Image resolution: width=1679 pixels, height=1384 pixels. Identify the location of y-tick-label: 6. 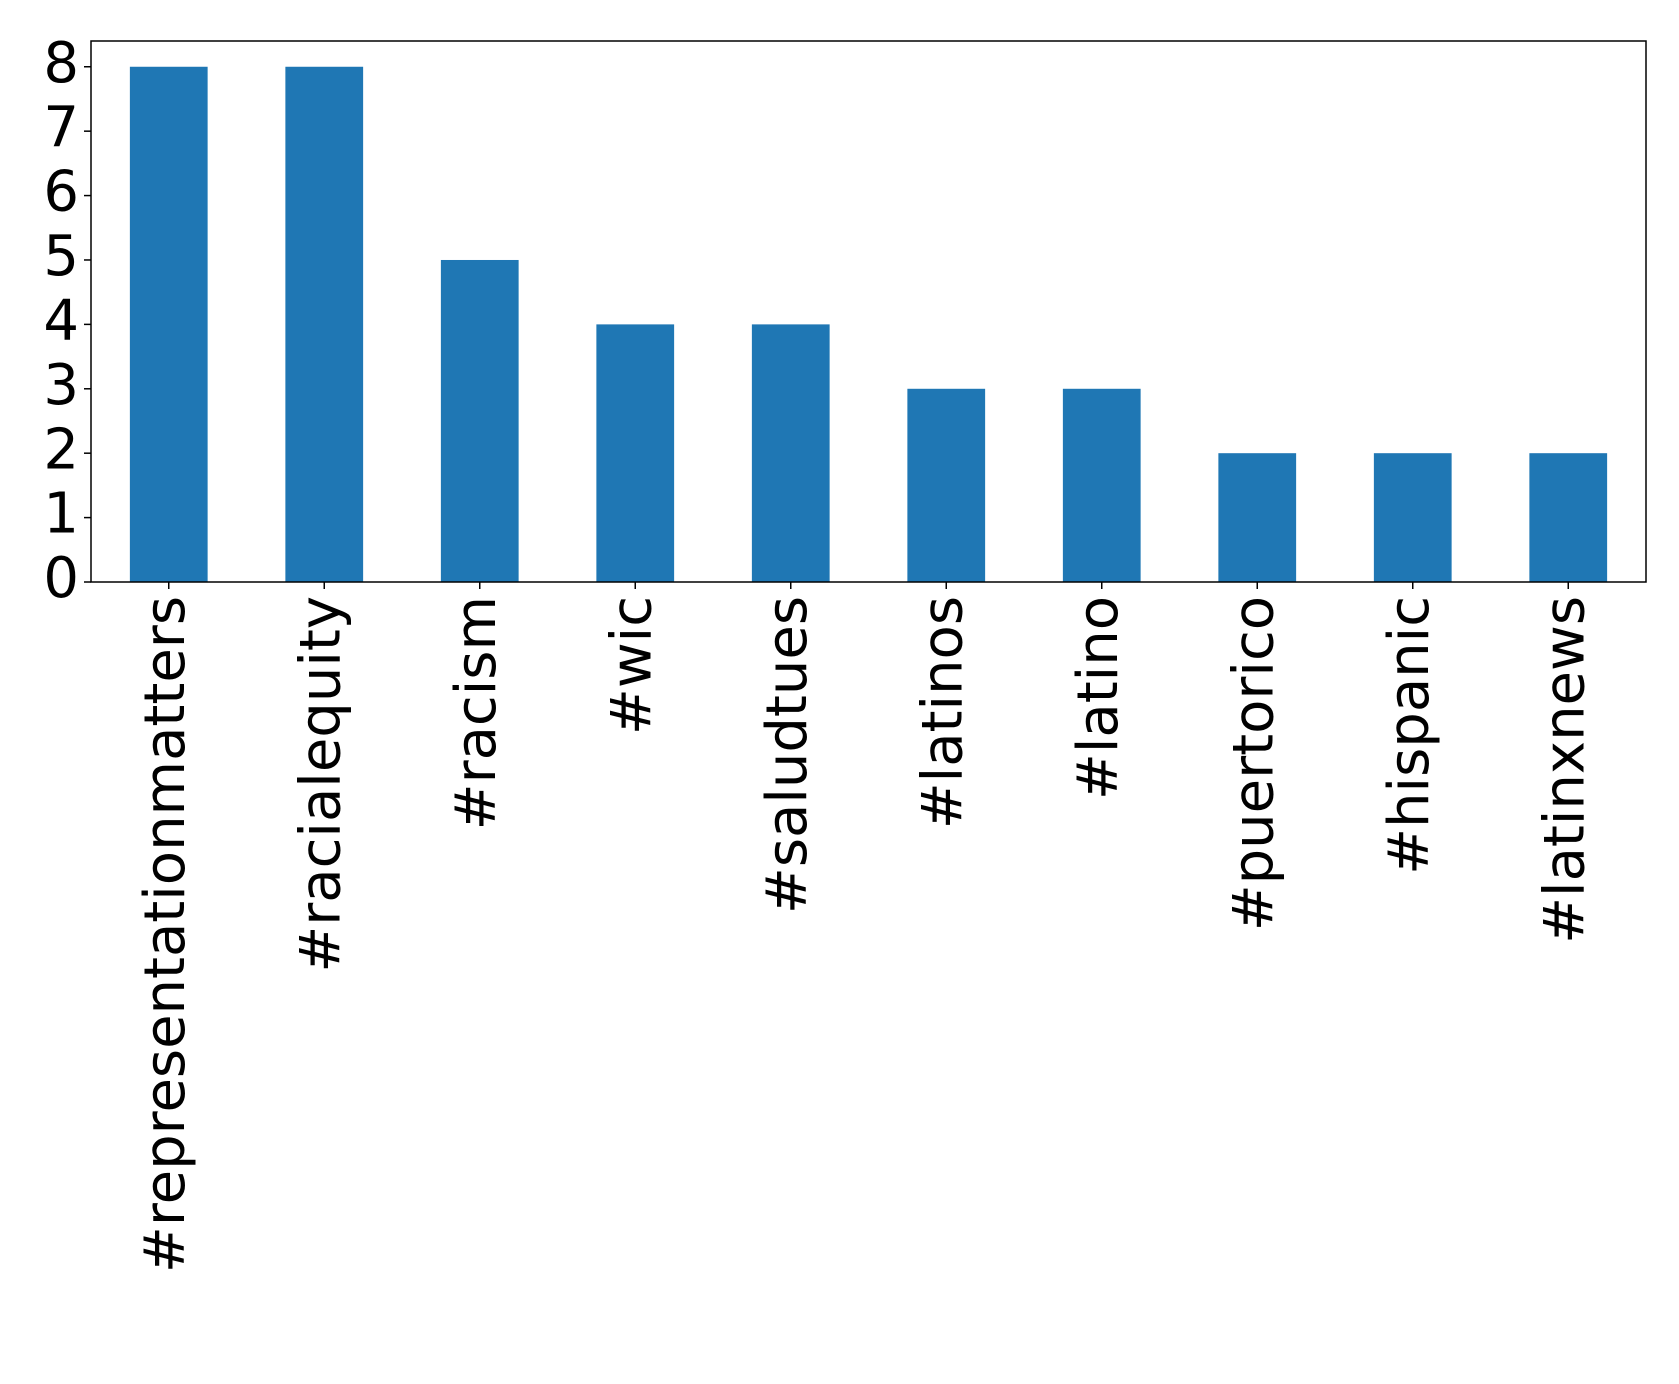
(61, 192).